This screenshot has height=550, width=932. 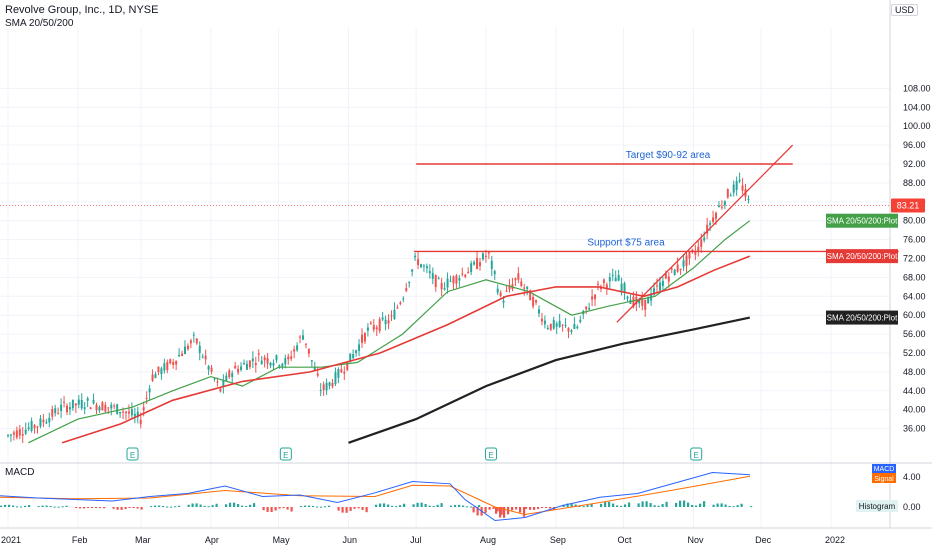 What do you see at coordinates (914, 164) in the screenshot?
I see `y-tick-label: 92.00` at bounding box center [914, 164].